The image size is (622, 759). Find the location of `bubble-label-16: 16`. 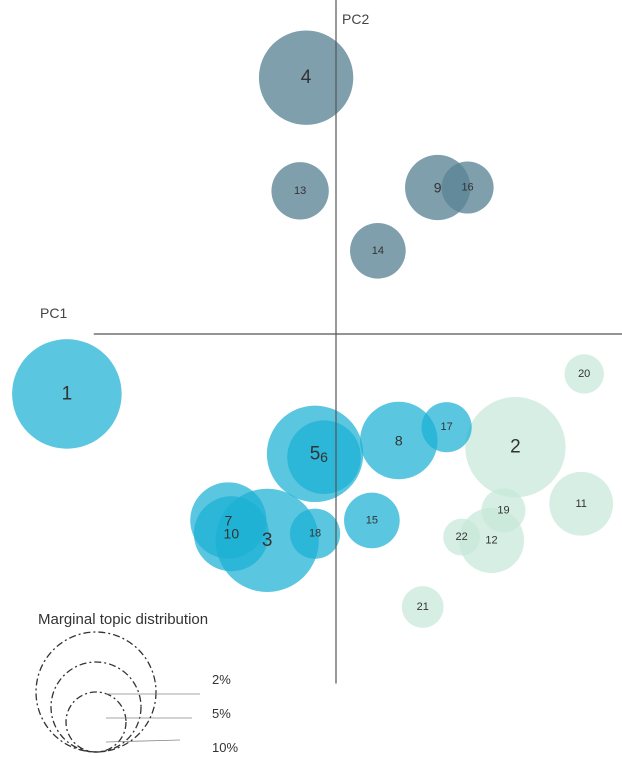

bubble-label-16: 16 is located at coordinates (467, 188).